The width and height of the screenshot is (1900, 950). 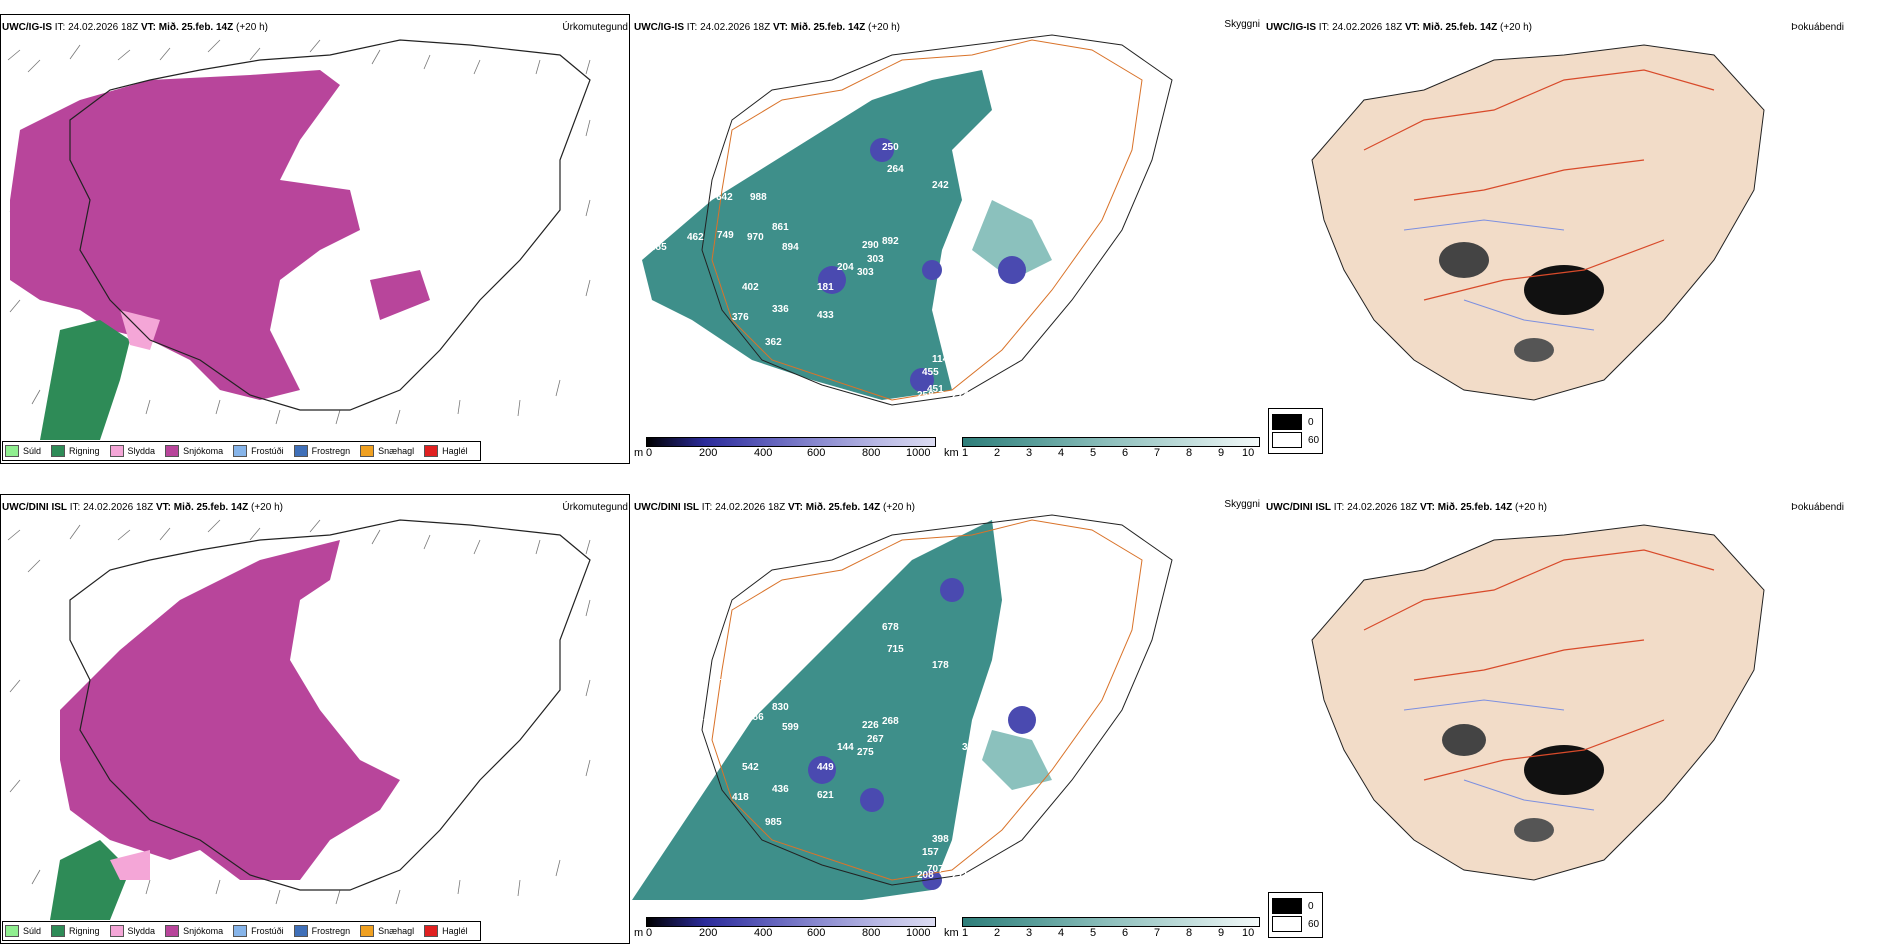 I want to click on legend-item: Snjókoma, so click(x=194, y=931).